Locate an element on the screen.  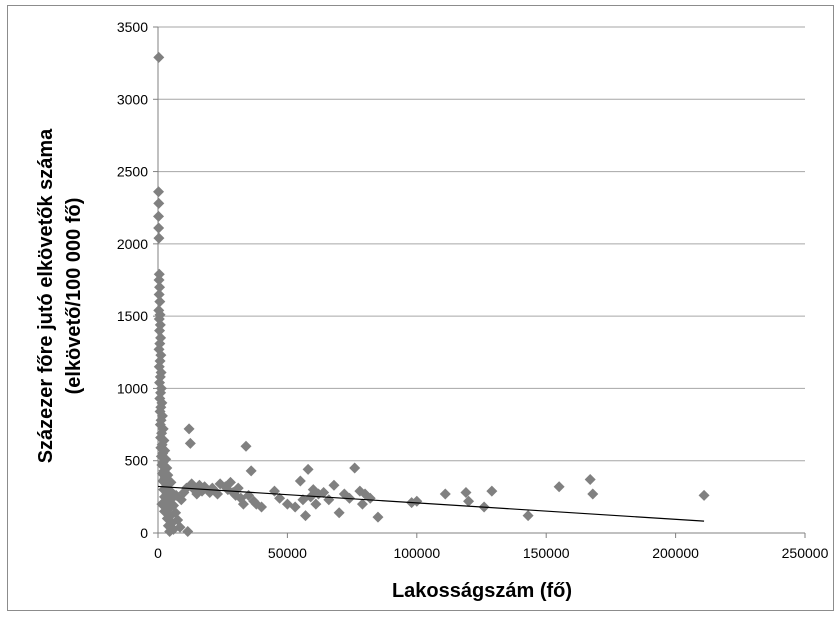
x-tick-labels: 0 50000 100000 150000 200000 250000 is located at coordinates (491, 553).